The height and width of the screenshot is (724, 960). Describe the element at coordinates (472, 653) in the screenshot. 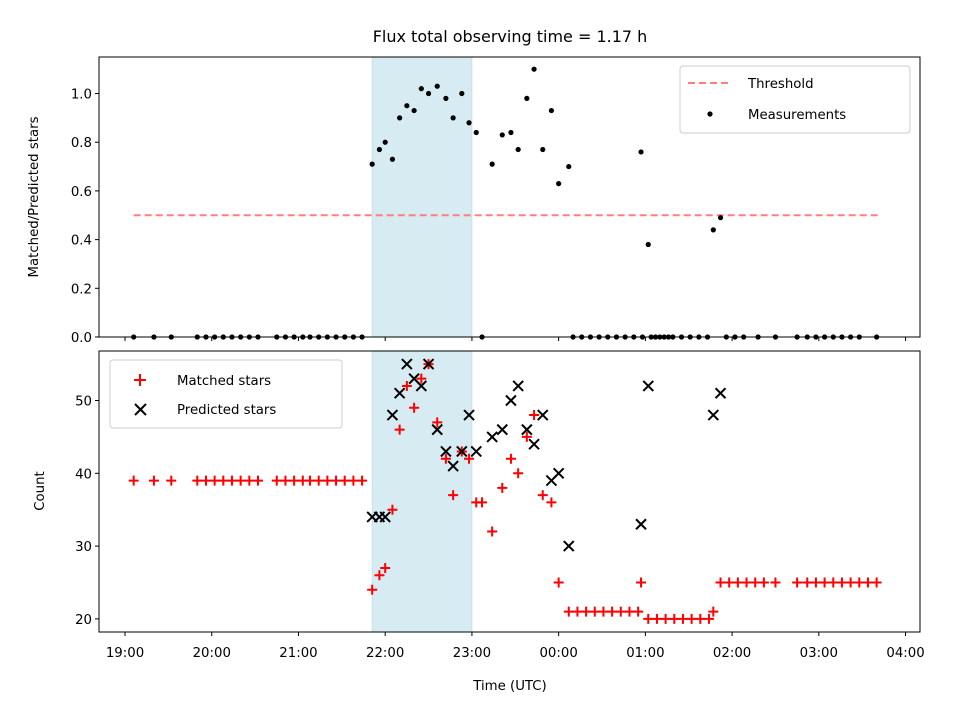

I see `x-tick-label: 23:00` at that location.